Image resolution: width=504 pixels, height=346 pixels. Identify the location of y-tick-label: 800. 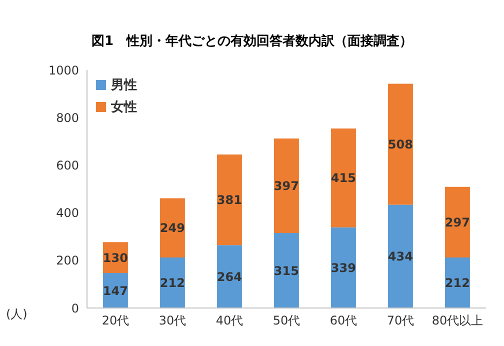
(67, 117).